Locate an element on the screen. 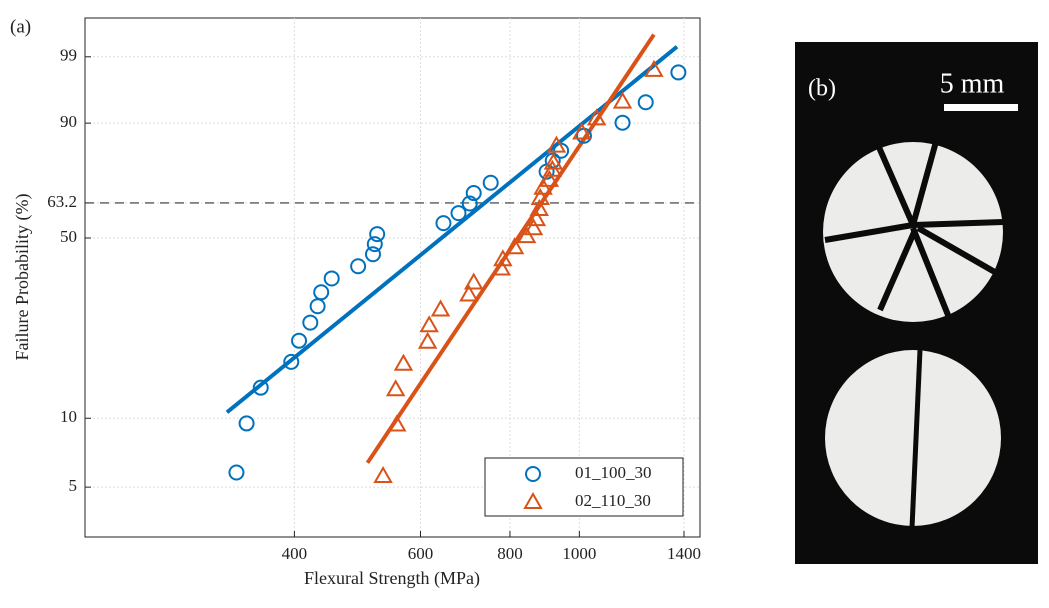 The image size is (1049, 608). panel-label: (a) is located at coordinates (20, 26).